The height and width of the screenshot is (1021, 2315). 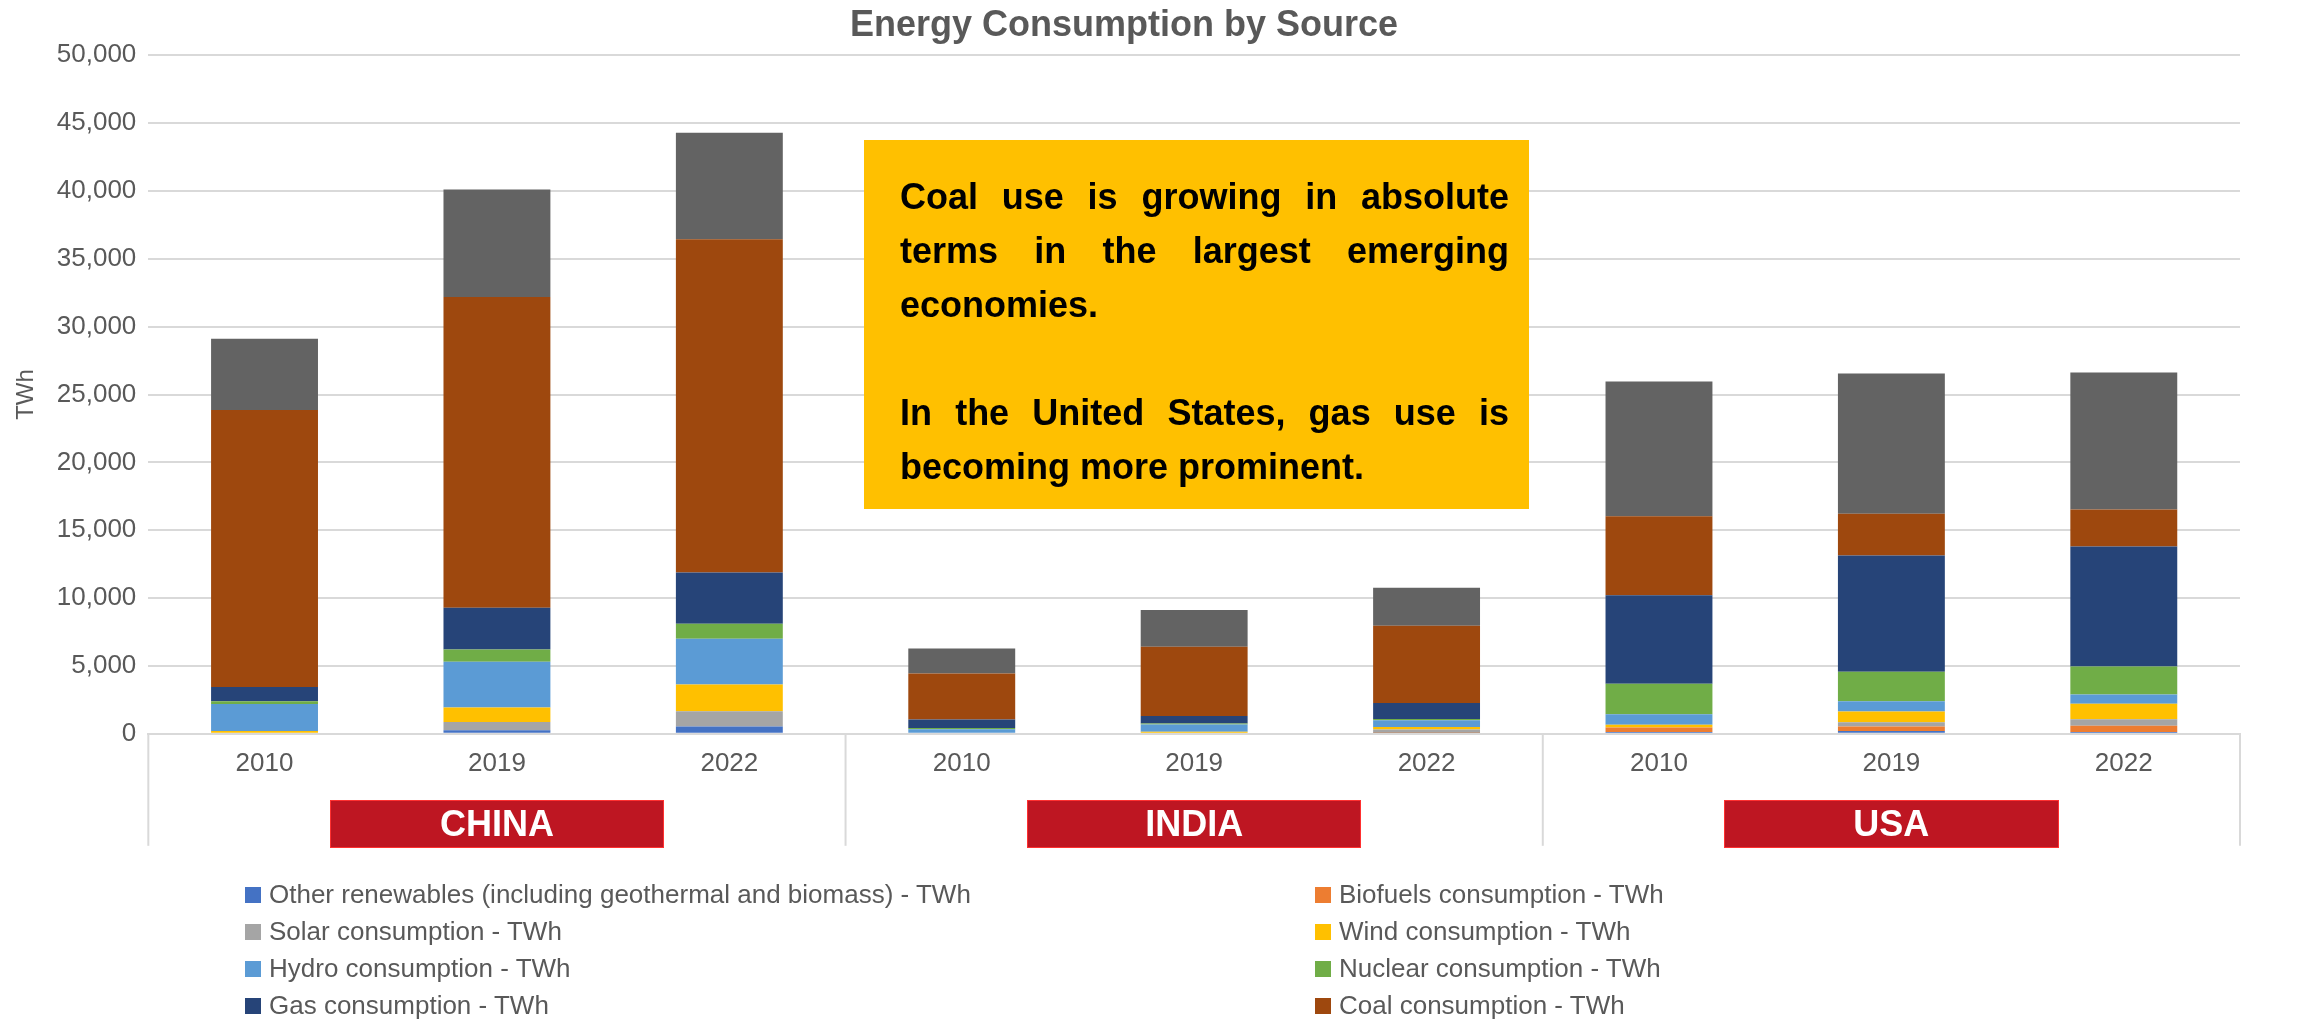 What do you see at coordinates (96, 596) in the screenshot?
I see `y-tick-label: 10,000` at bounding box center [96, 596].